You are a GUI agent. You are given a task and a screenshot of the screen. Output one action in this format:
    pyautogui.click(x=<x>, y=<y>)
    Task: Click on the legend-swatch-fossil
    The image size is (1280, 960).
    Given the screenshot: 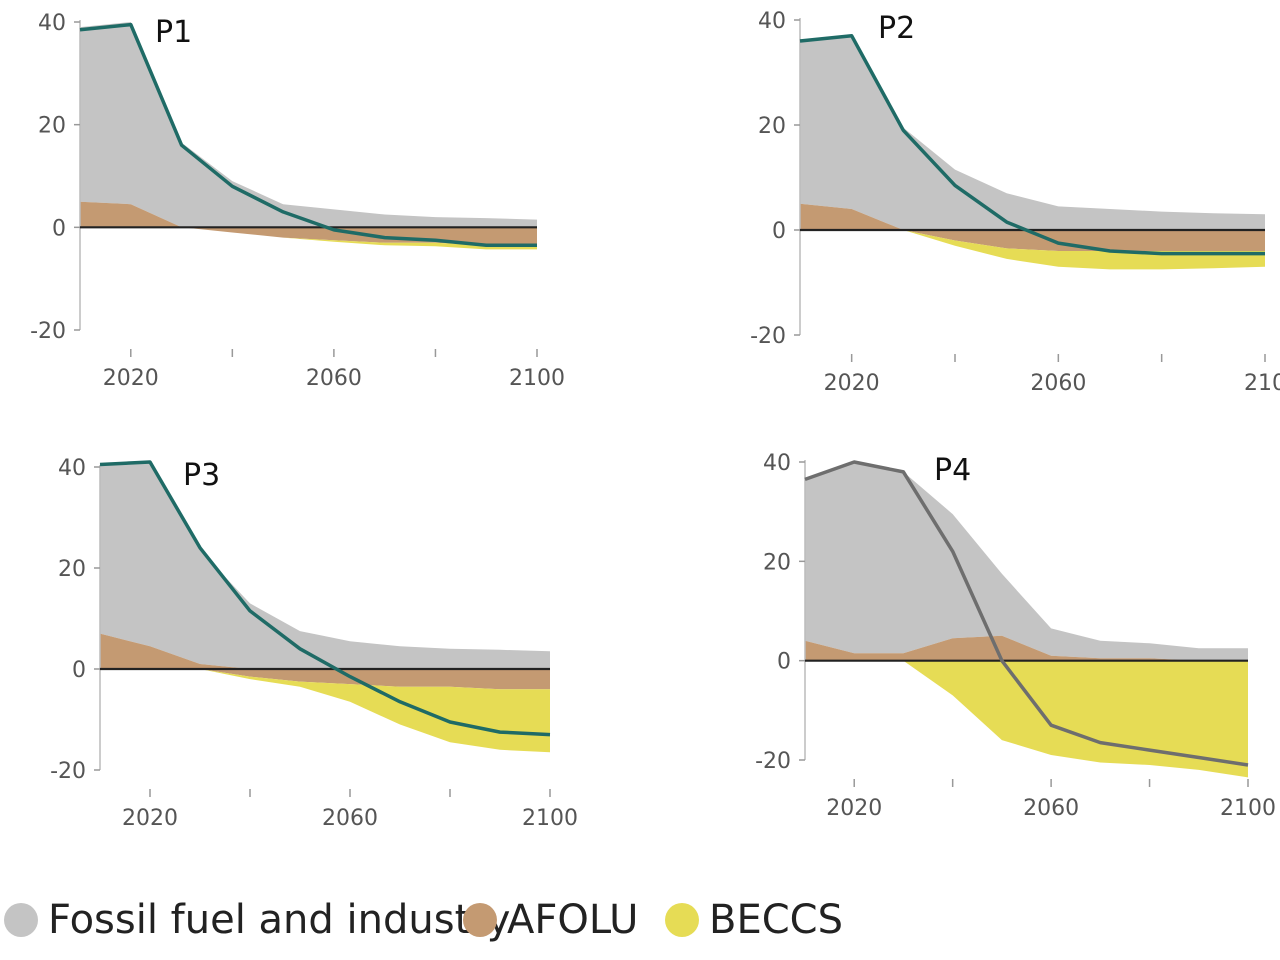 What is the action you would take?
    pyautogui.click(x=21, y=920)
    